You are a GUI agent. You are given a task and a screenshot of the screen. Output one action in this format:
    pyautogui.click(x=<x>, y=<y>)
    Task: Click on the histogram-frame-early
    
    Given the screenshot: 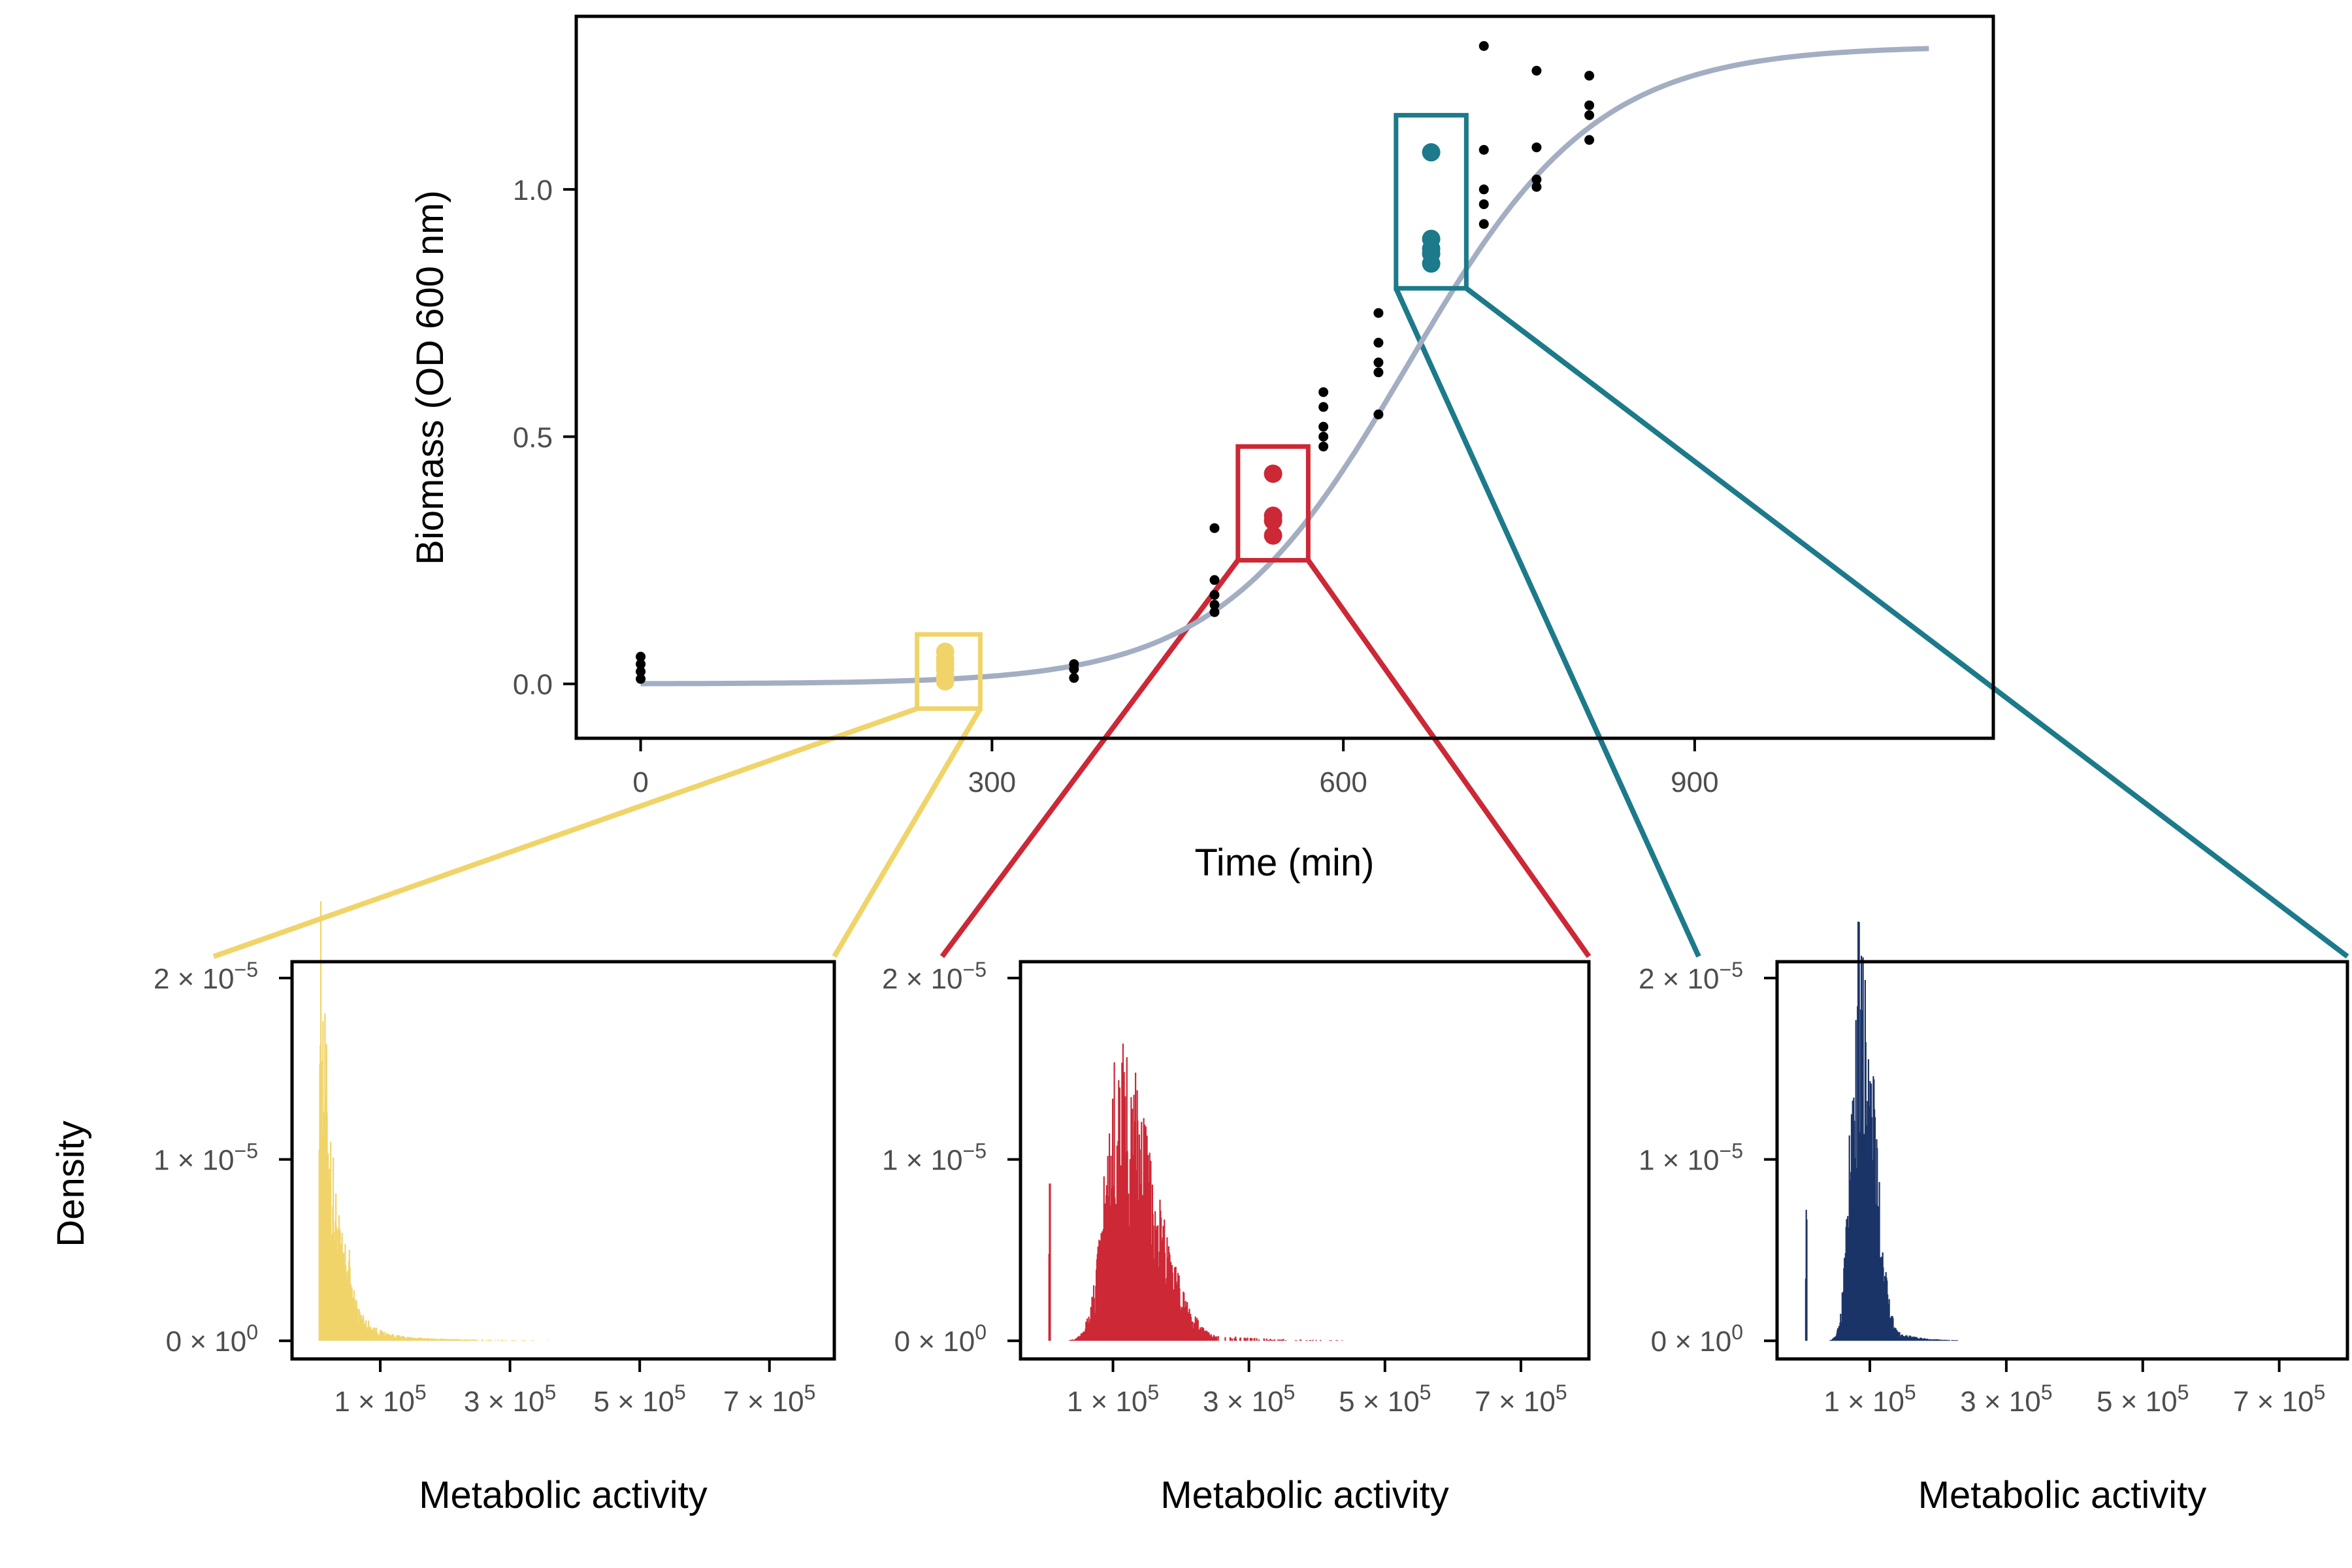 What is the action you would take?
    pyautogui.click(x=563, y=1160)
    